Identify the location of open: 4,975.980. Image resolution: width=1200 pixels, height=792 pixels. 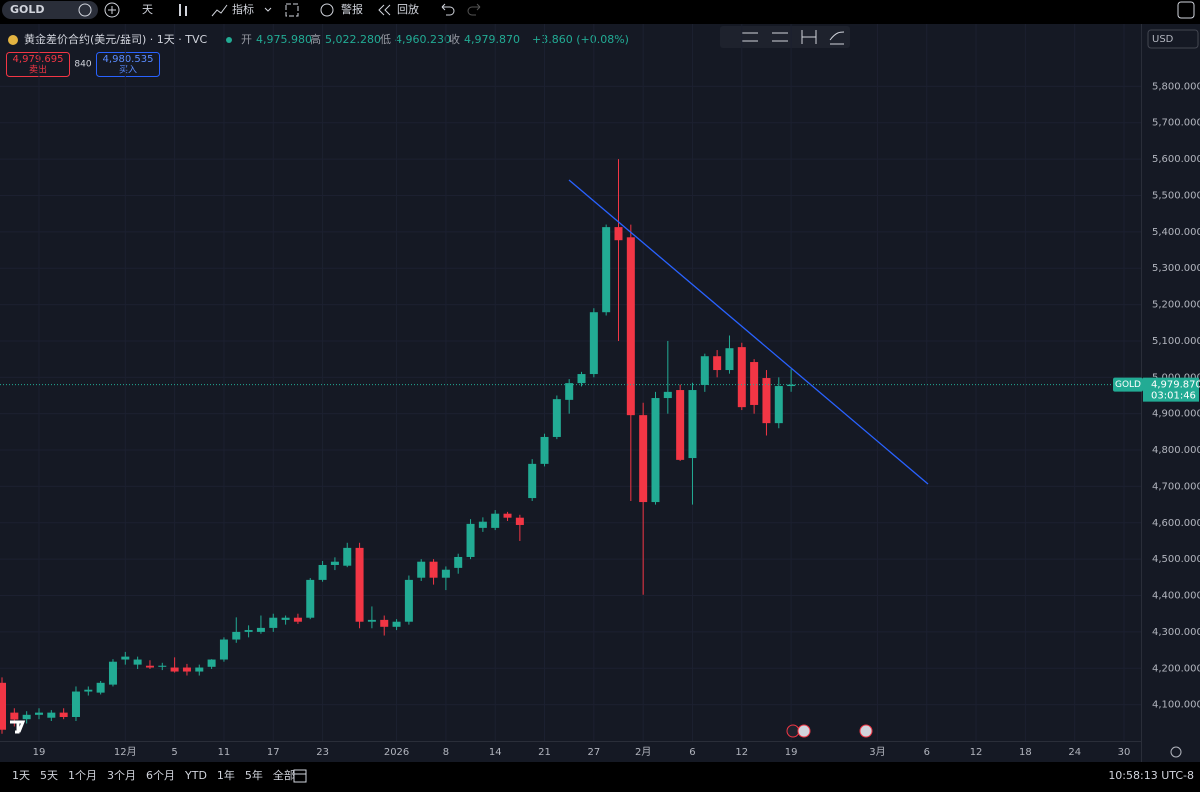
(284, 39).